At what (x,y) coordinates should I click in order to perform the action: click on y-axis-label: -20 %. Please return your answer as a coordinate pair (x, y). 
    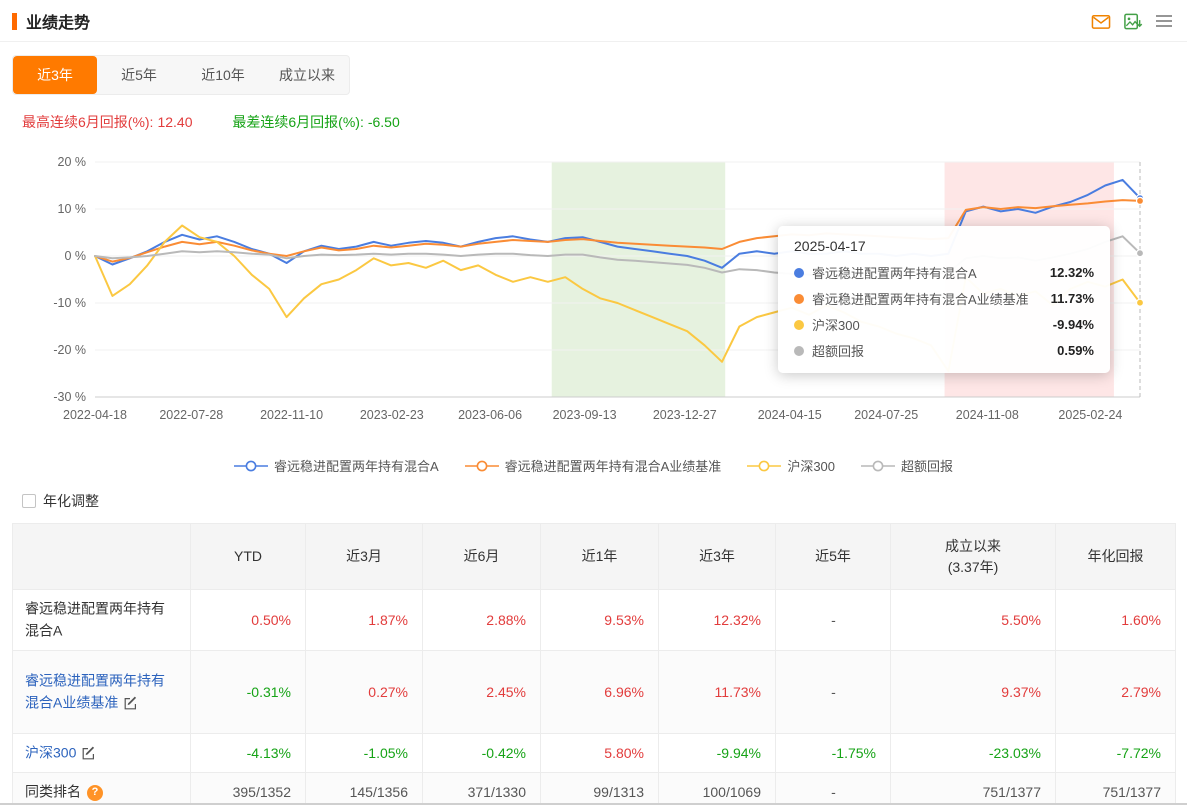
    Looking at the image, I should click on (69, 350).